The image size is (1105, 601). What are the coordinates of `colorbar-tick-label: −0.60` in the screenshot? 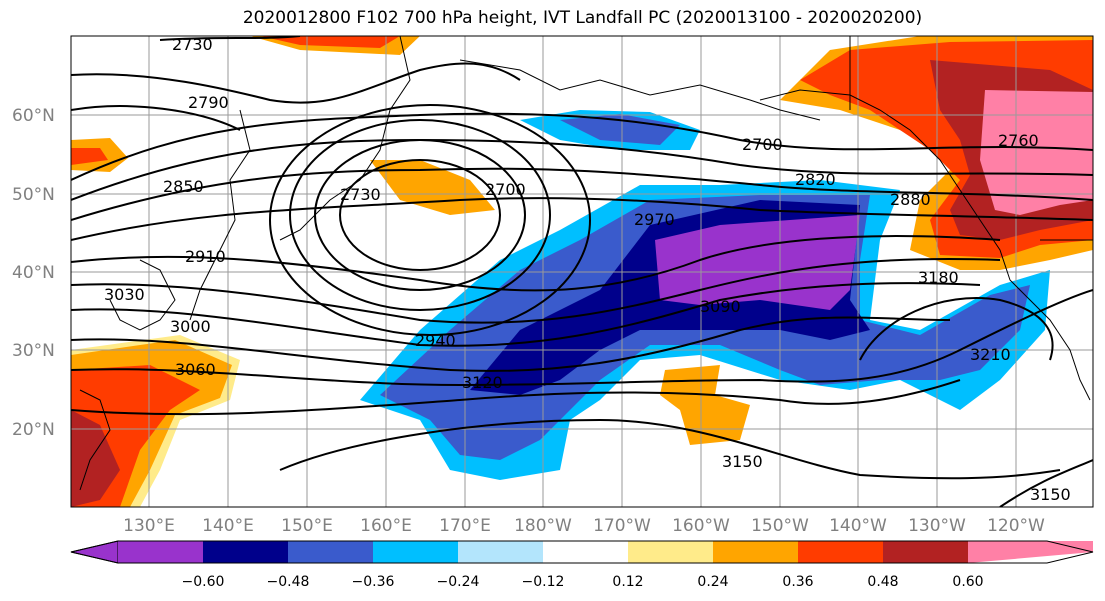 It's located at (203, 582).